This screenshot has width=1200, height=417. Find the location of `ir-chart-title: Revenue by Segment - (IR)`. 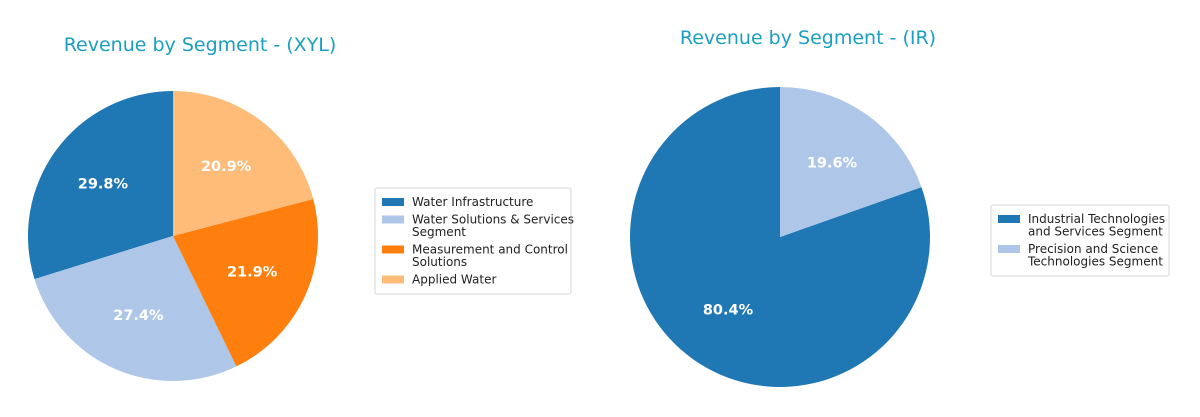

ir-chart-title: Revenue by Segment - (IR) is located at coordinates (808, 38).